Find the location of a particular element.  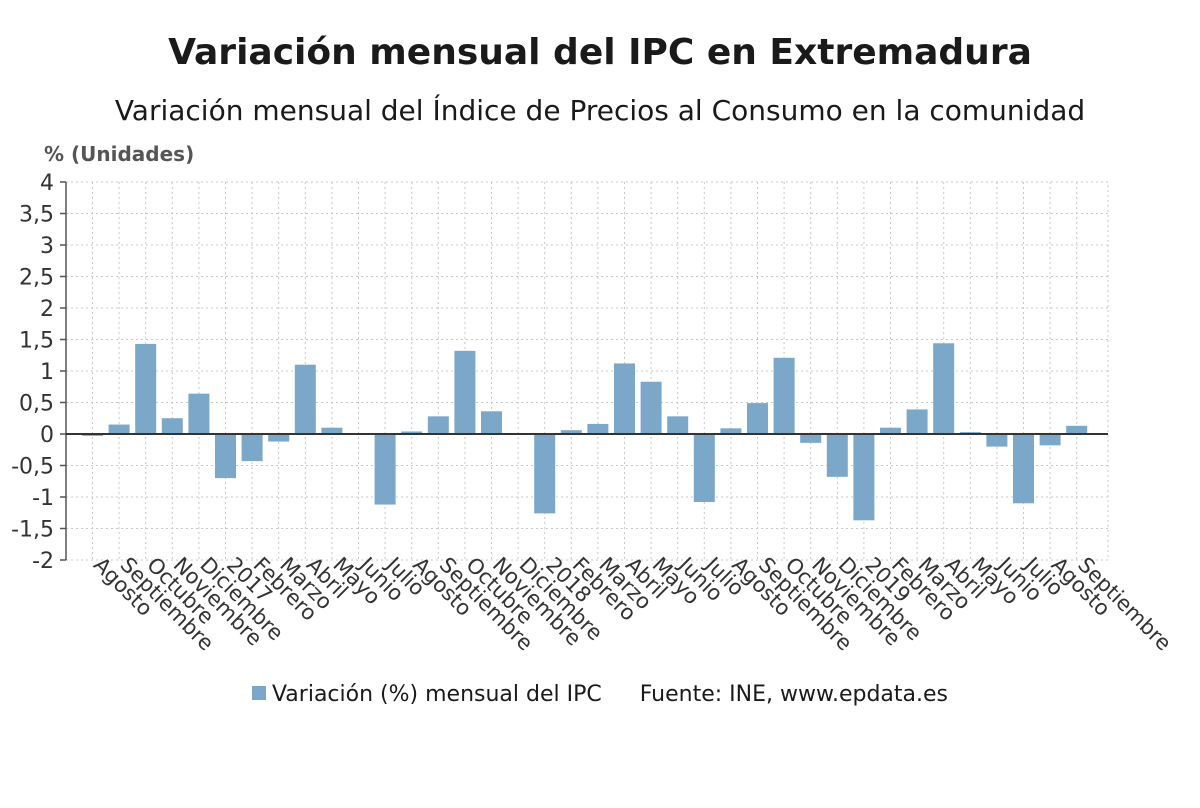

y-axis-label: % (Unidades) is located at coordinates (119, 154).